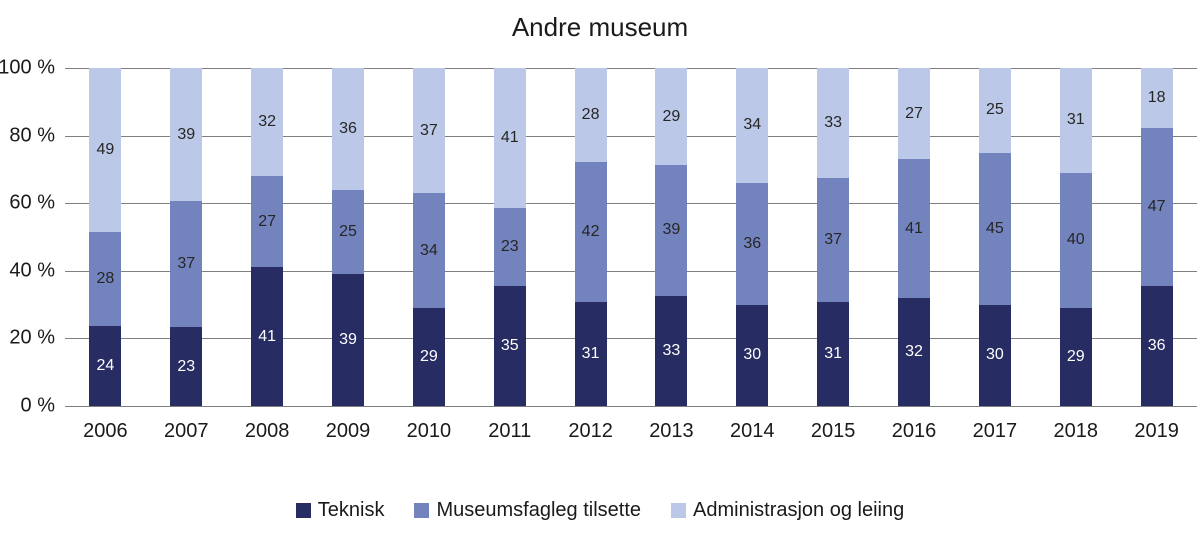  I want to click on bar-value-label: 34, so click(428, 250).